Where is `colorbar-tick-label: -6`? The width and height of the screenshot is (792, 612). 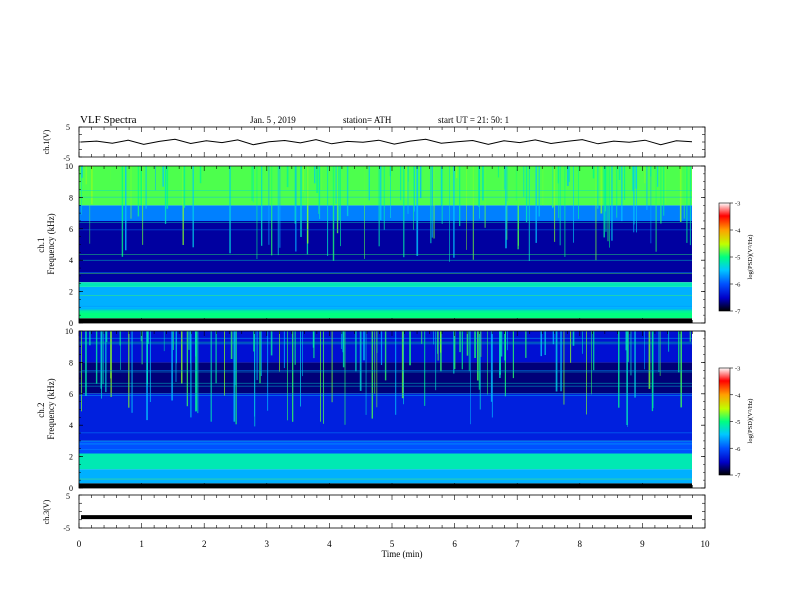
colorbar-tick-label: -6 is located at coordinates (738, 285).